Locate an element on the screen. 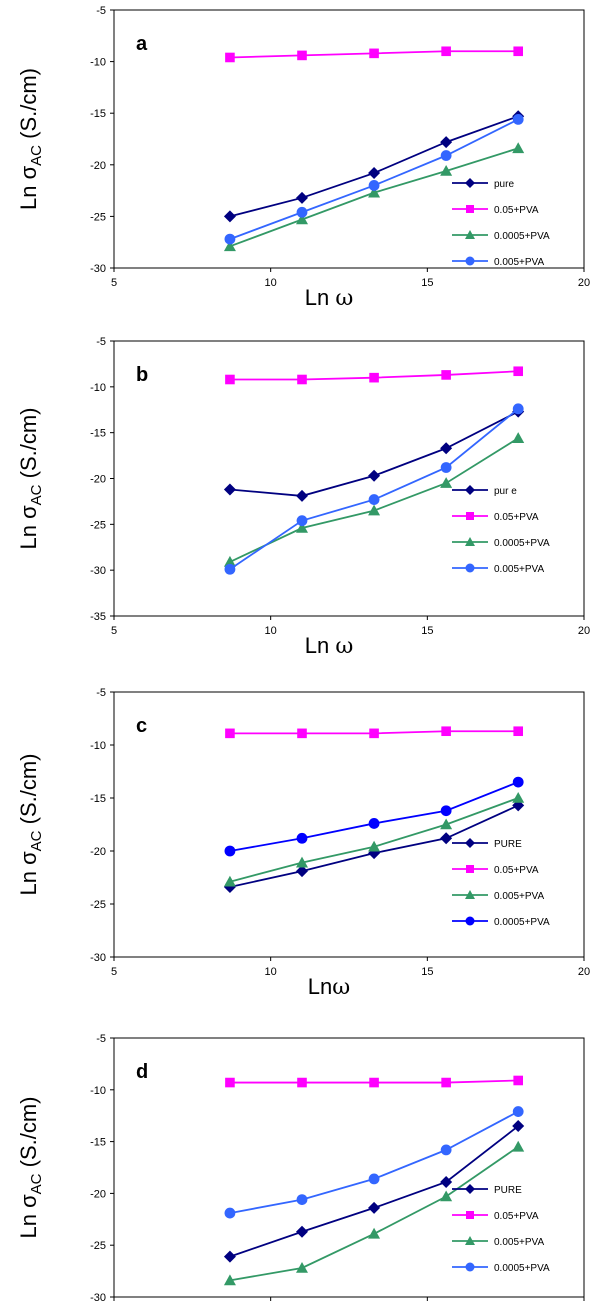 Image resolution: width=605 pixels, height=1304 pixels. panel-label: b is located at coordinates (142, 375).